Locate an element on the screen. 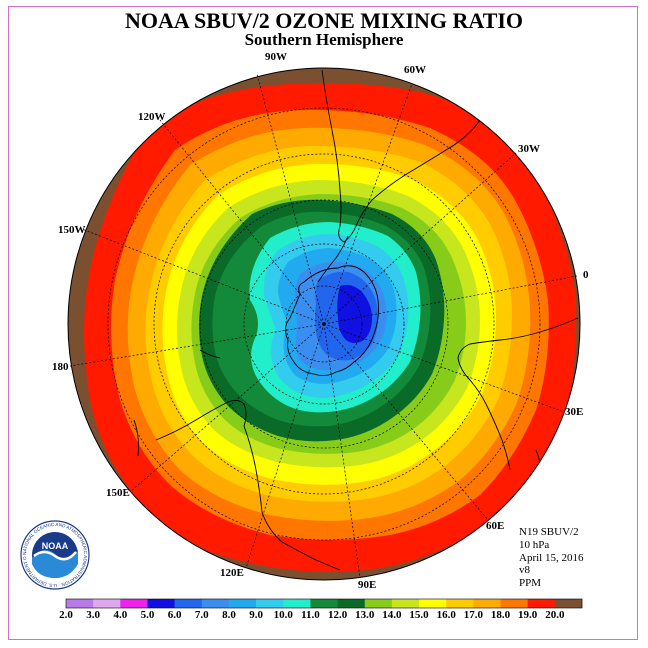 The image size is (648, 648). info-version: v8 is located at coordinates (524, 570).